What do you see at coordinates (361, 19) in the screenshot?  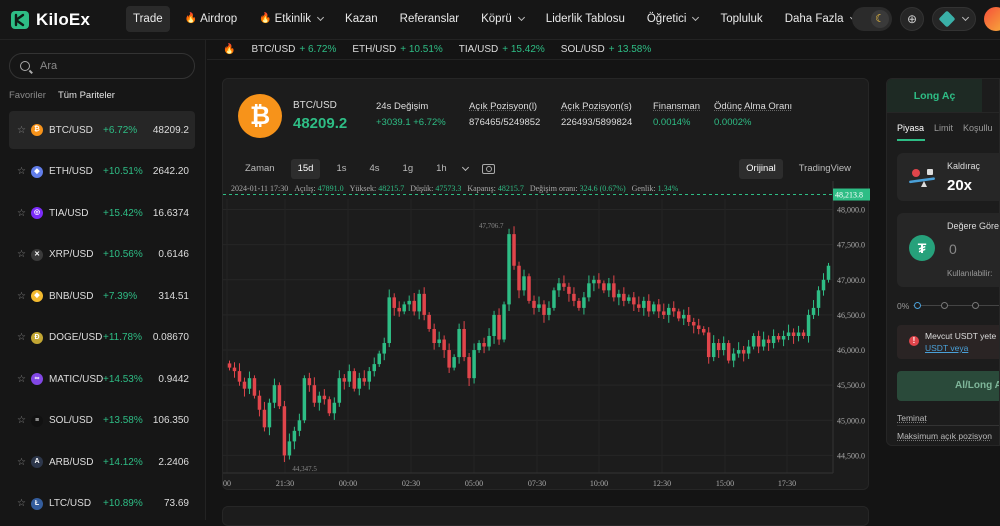 I see `nav-item-3: Kazan` at bounding box center [361, 19].